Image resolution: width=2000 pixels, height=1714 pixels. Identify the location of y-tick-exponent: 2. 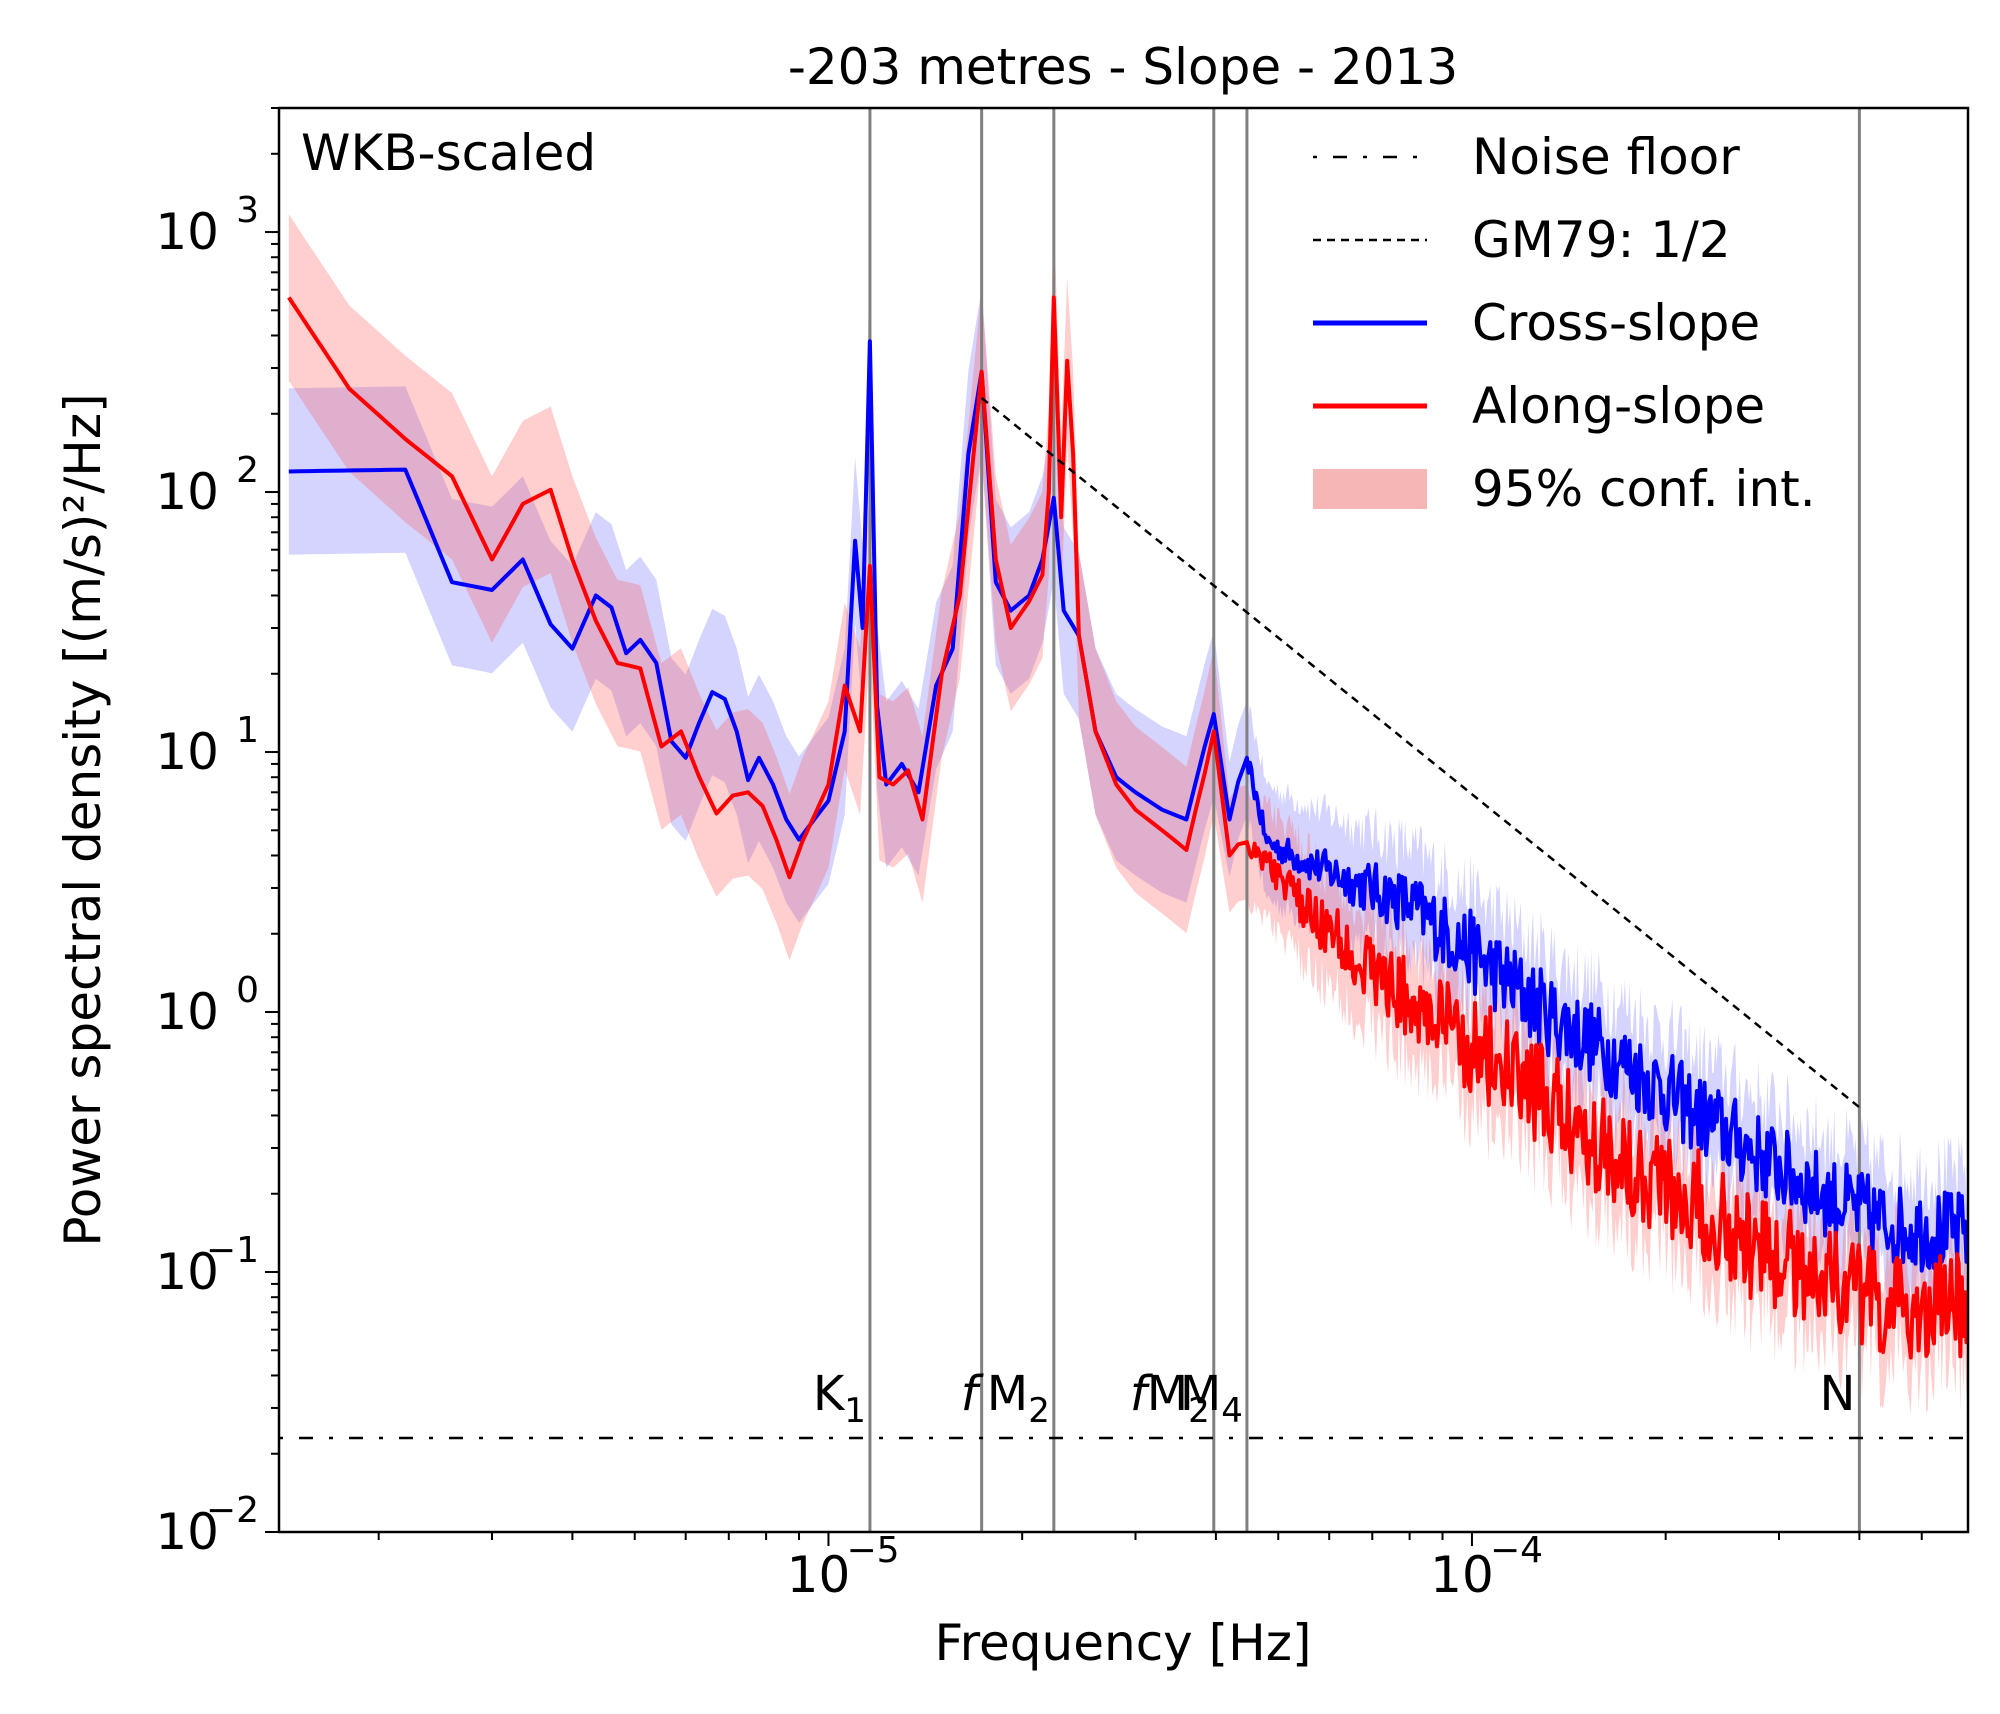
(247, 470).